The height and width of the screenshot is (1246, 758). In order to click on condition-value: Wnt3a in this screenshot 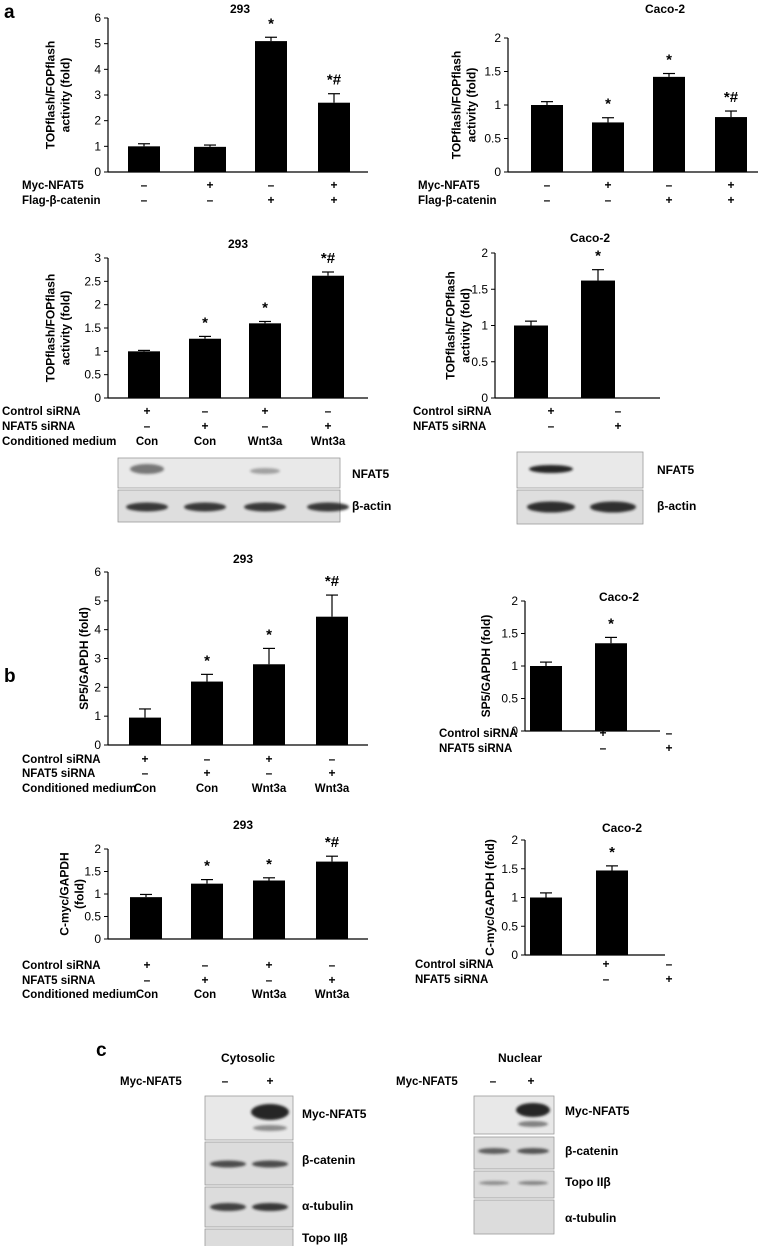, I will do `click(265, 442)`.